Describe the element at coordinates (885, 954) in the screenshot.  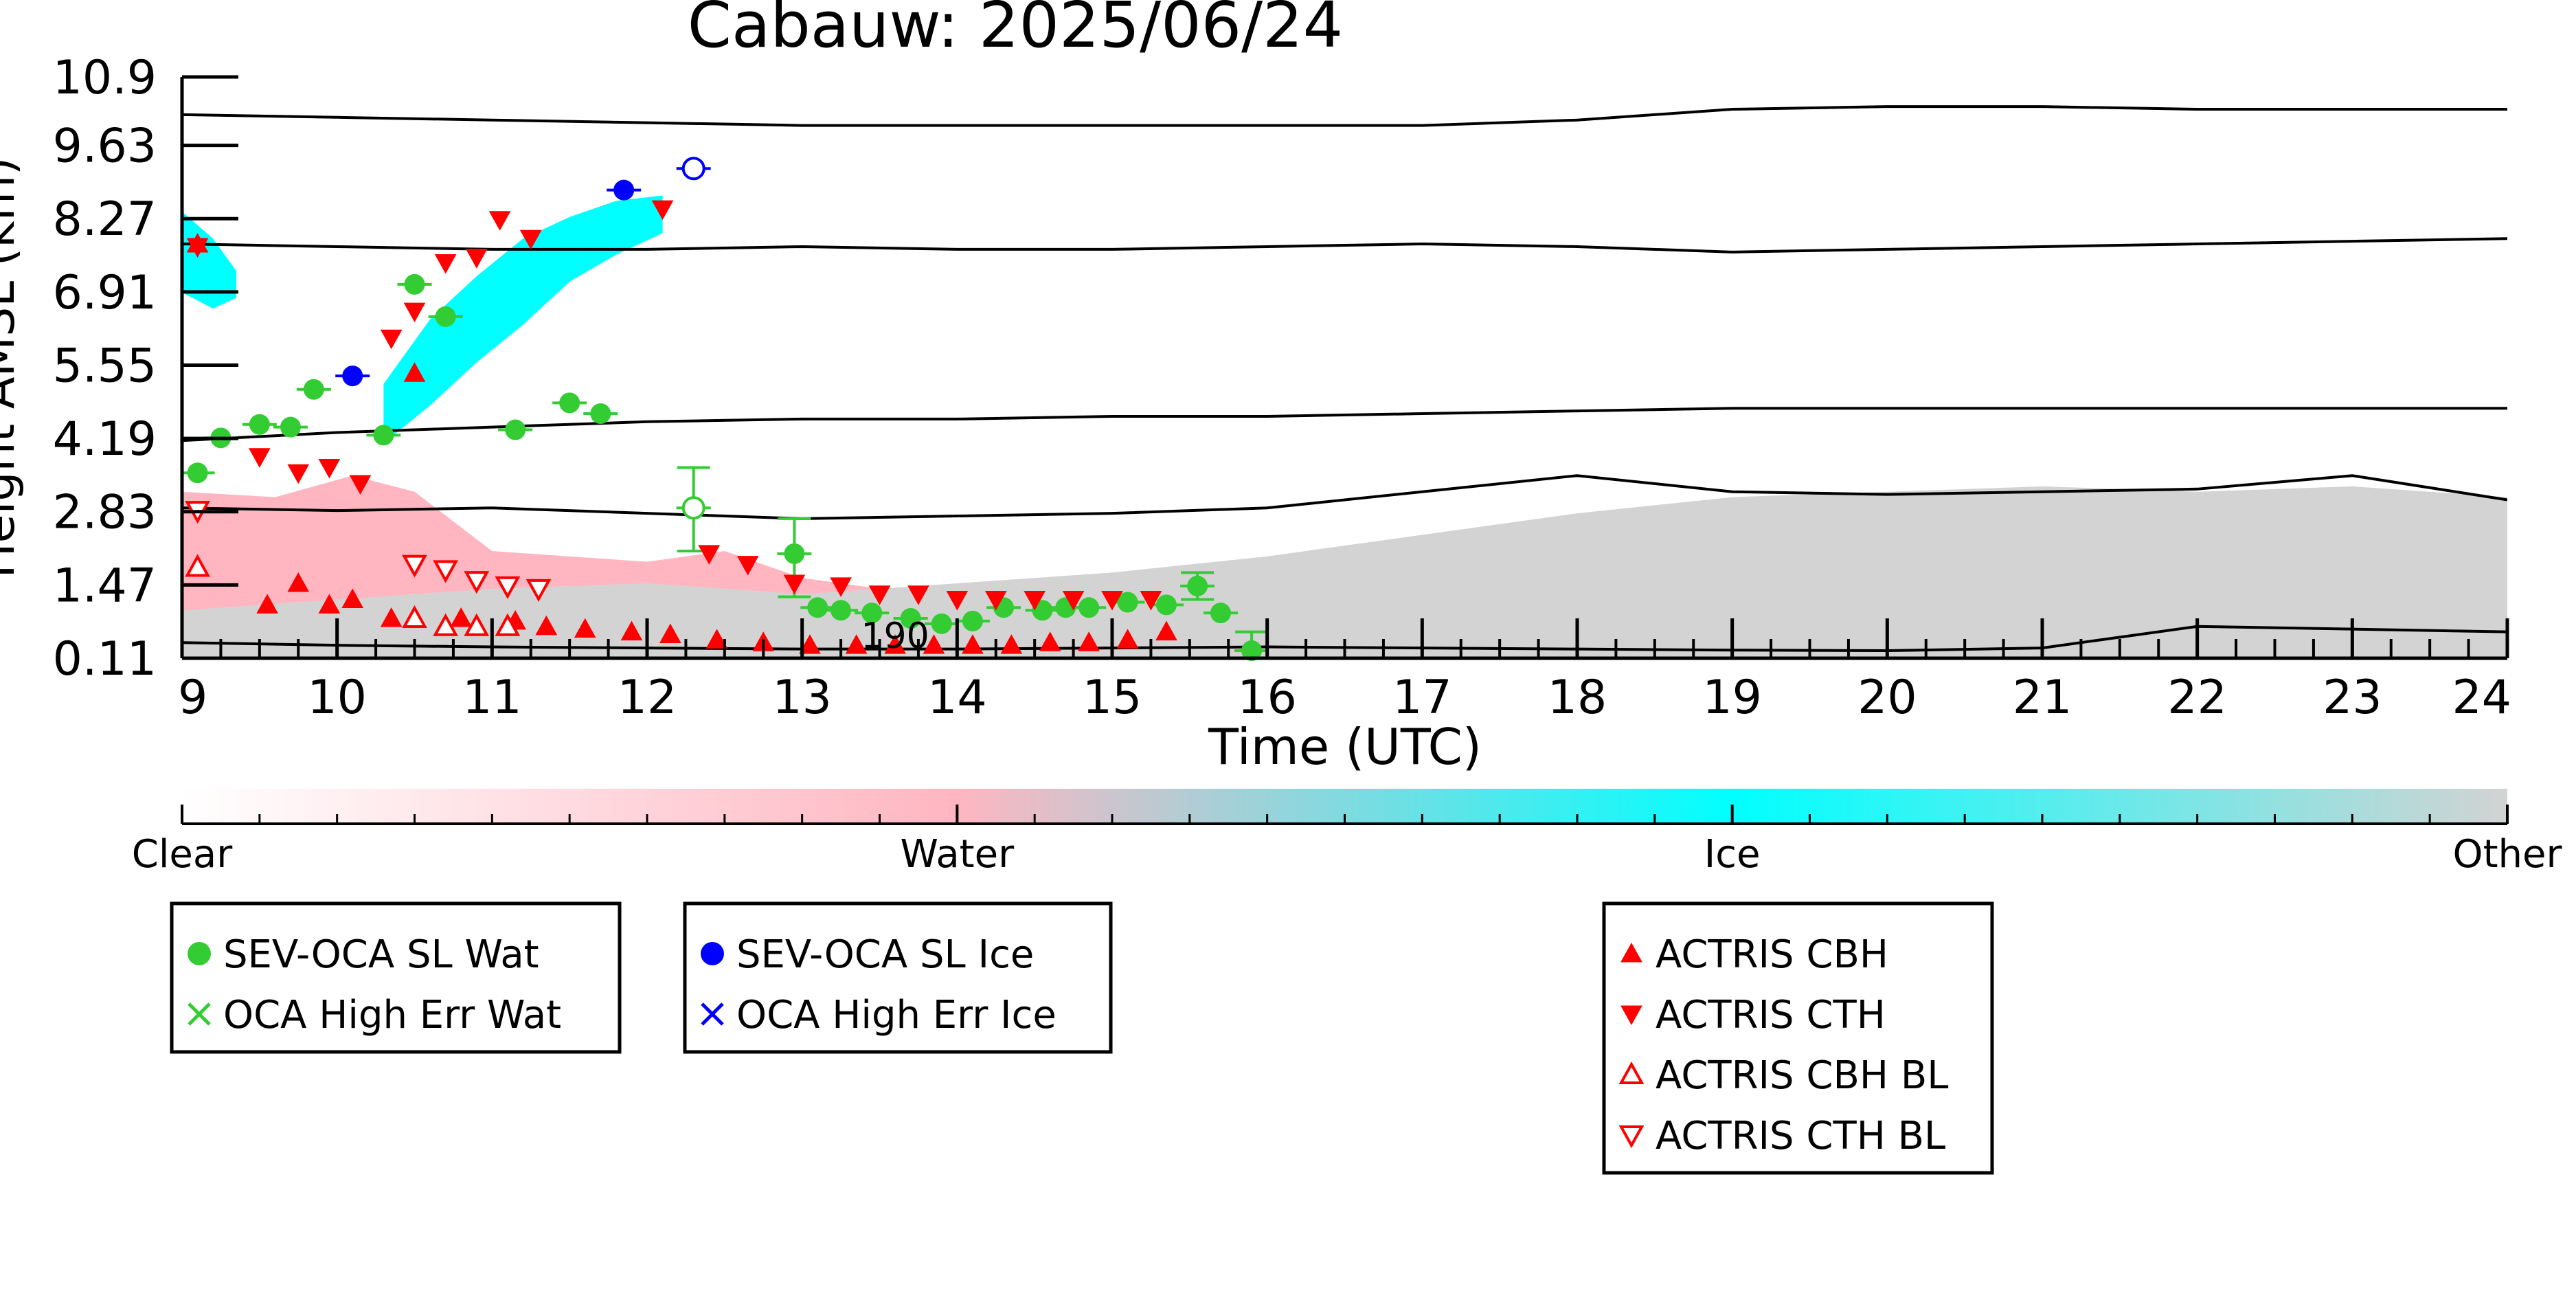
I see `legend-label-sev-oca-sl-ice: SEV-OCA SL Ice` at that location.